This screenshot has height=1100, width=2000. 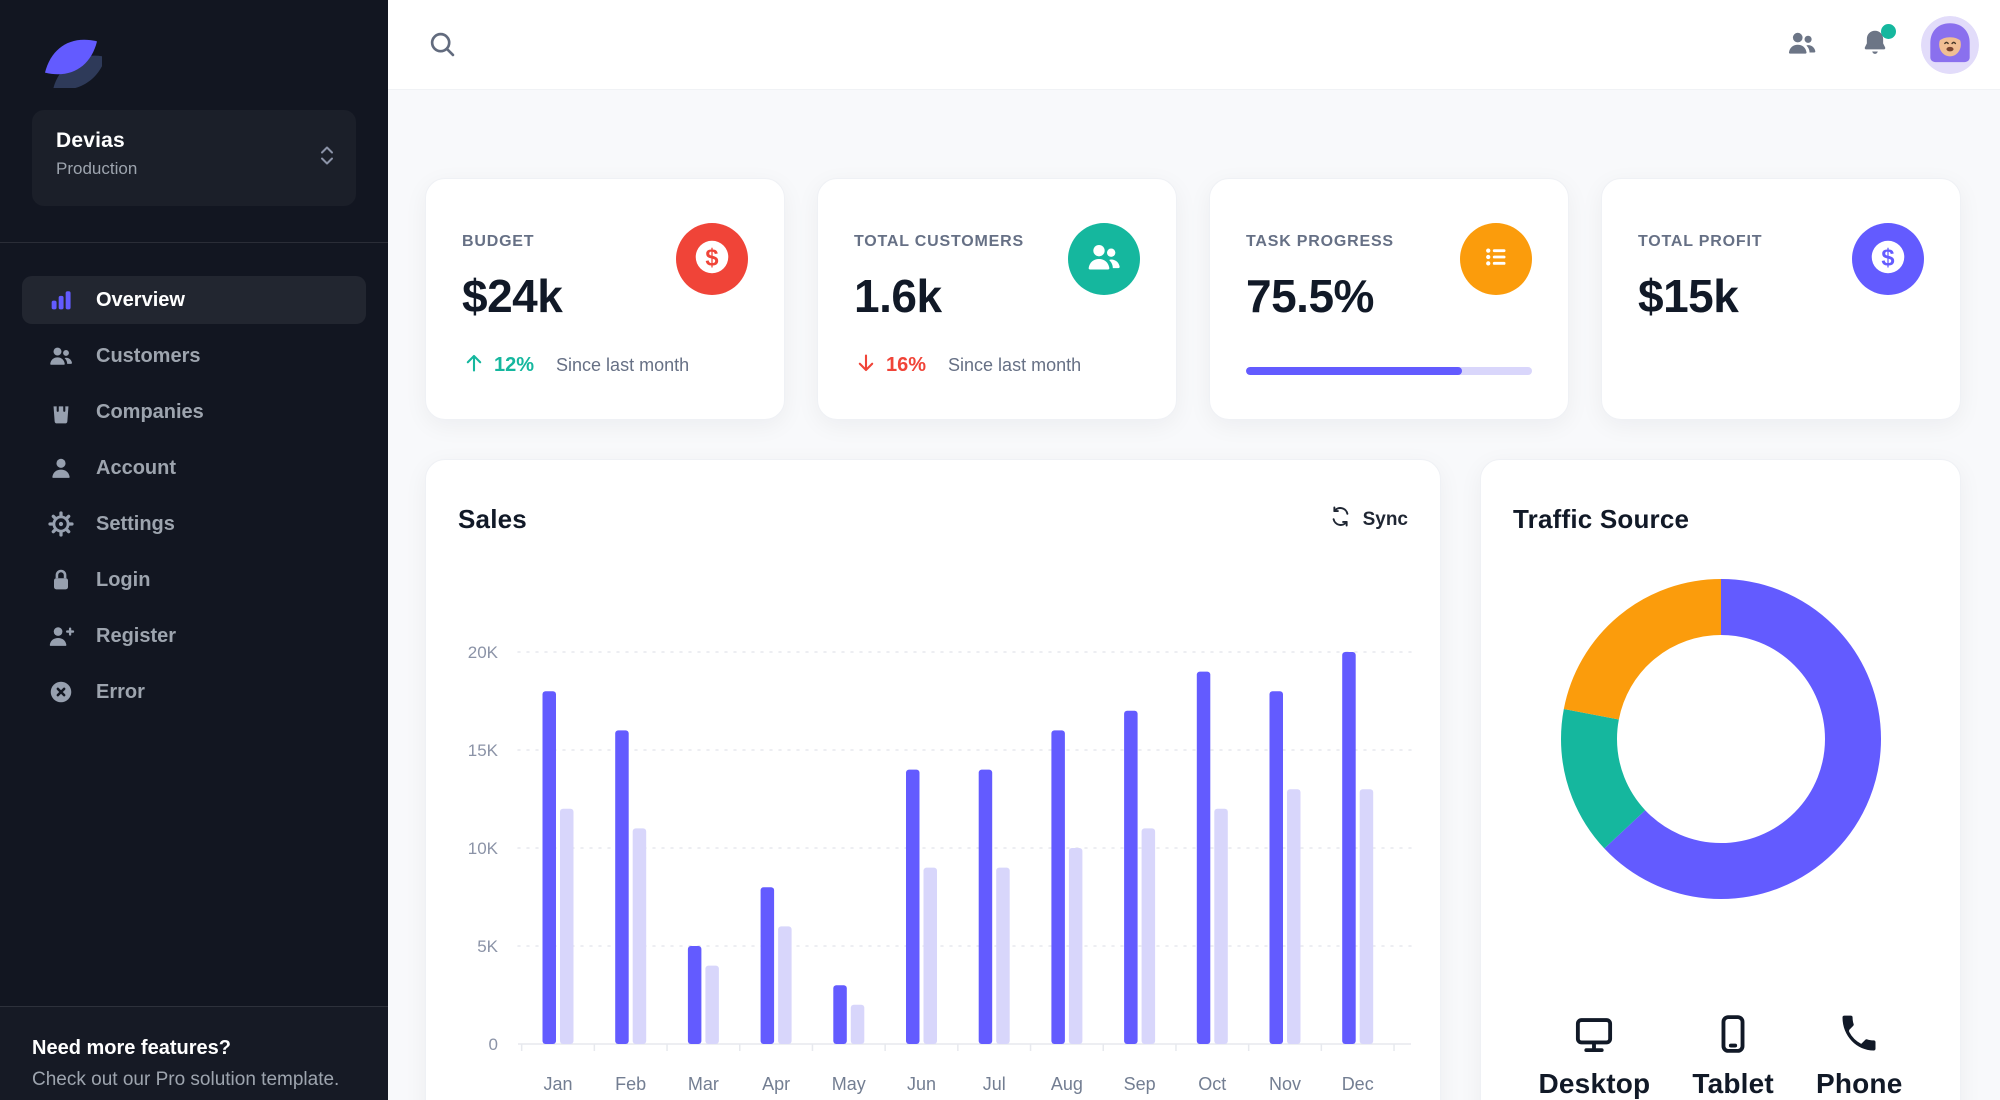 What do you see at coordinates (1194, 45) in the screenshot?
I see `top-bar` at bounding box center [1194, 45].